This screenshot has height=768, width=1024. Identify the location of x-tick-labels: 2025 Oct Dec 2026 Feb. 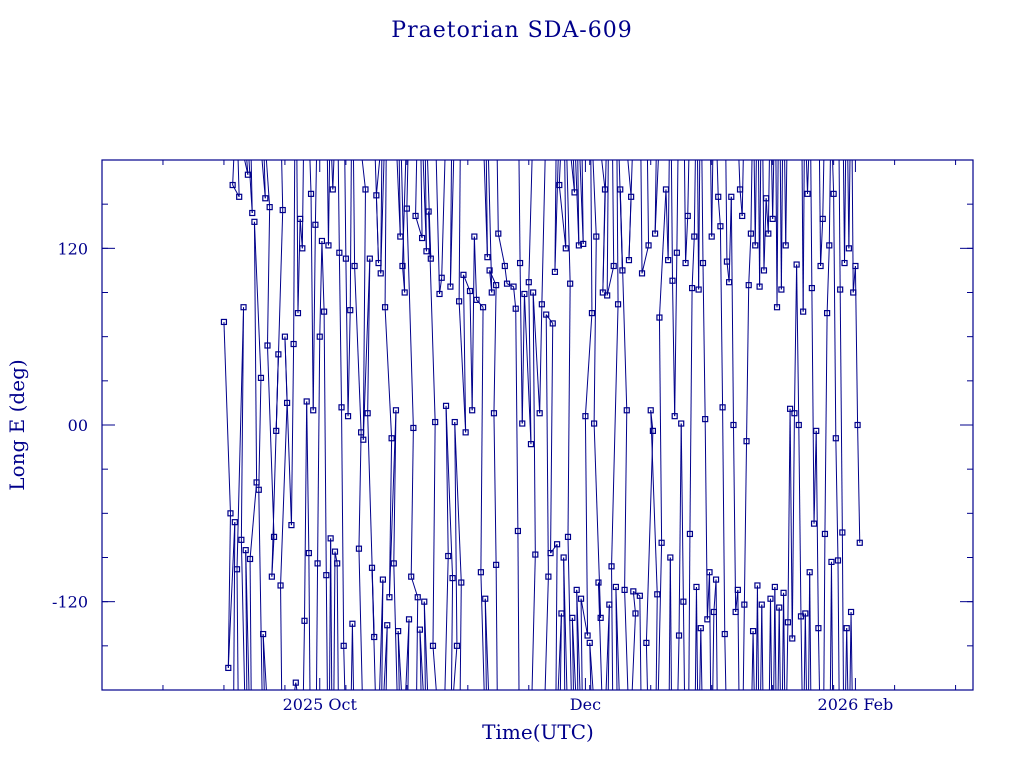
(588, 704).